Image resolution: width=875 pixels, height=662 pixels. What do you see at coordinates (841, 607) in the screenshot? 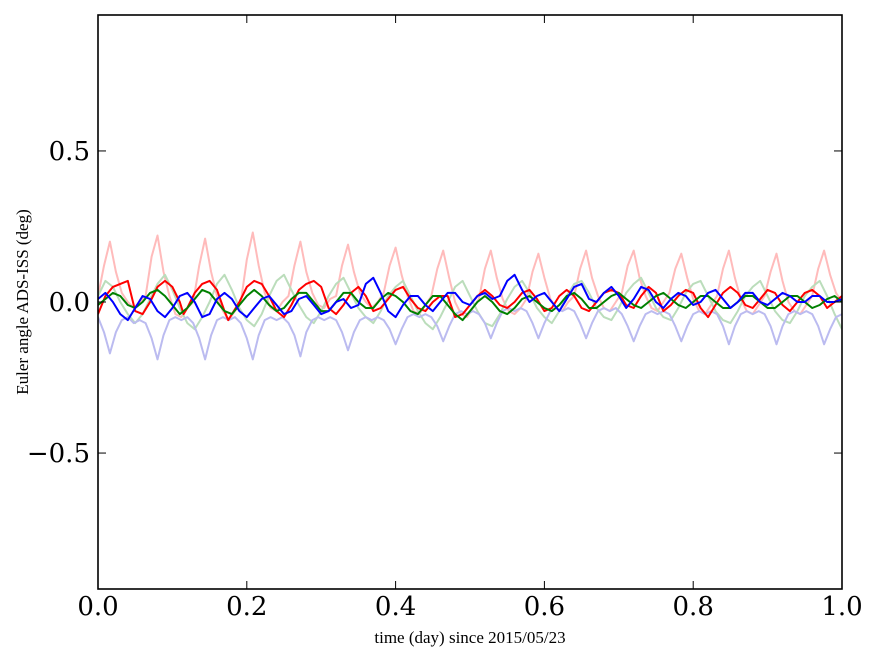
I see `x-tick-label: 1.0` at bounding box center [841, 607].